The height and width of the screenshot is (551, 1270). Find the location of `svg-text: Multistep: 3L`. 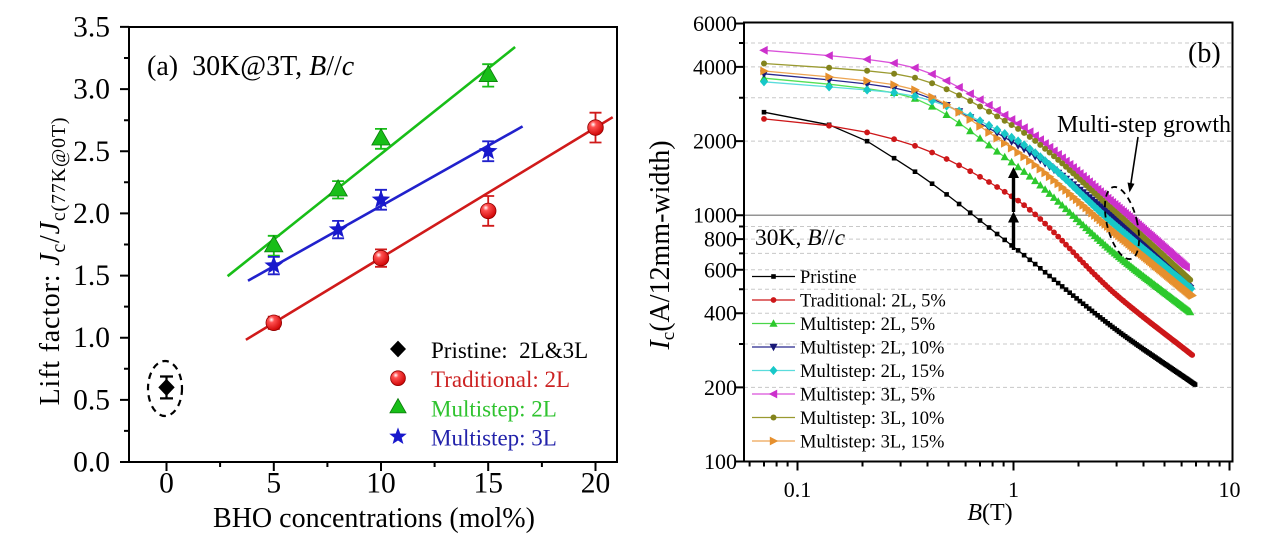

svg-text: Multistep: 3L is located at coordinates (494, 438).